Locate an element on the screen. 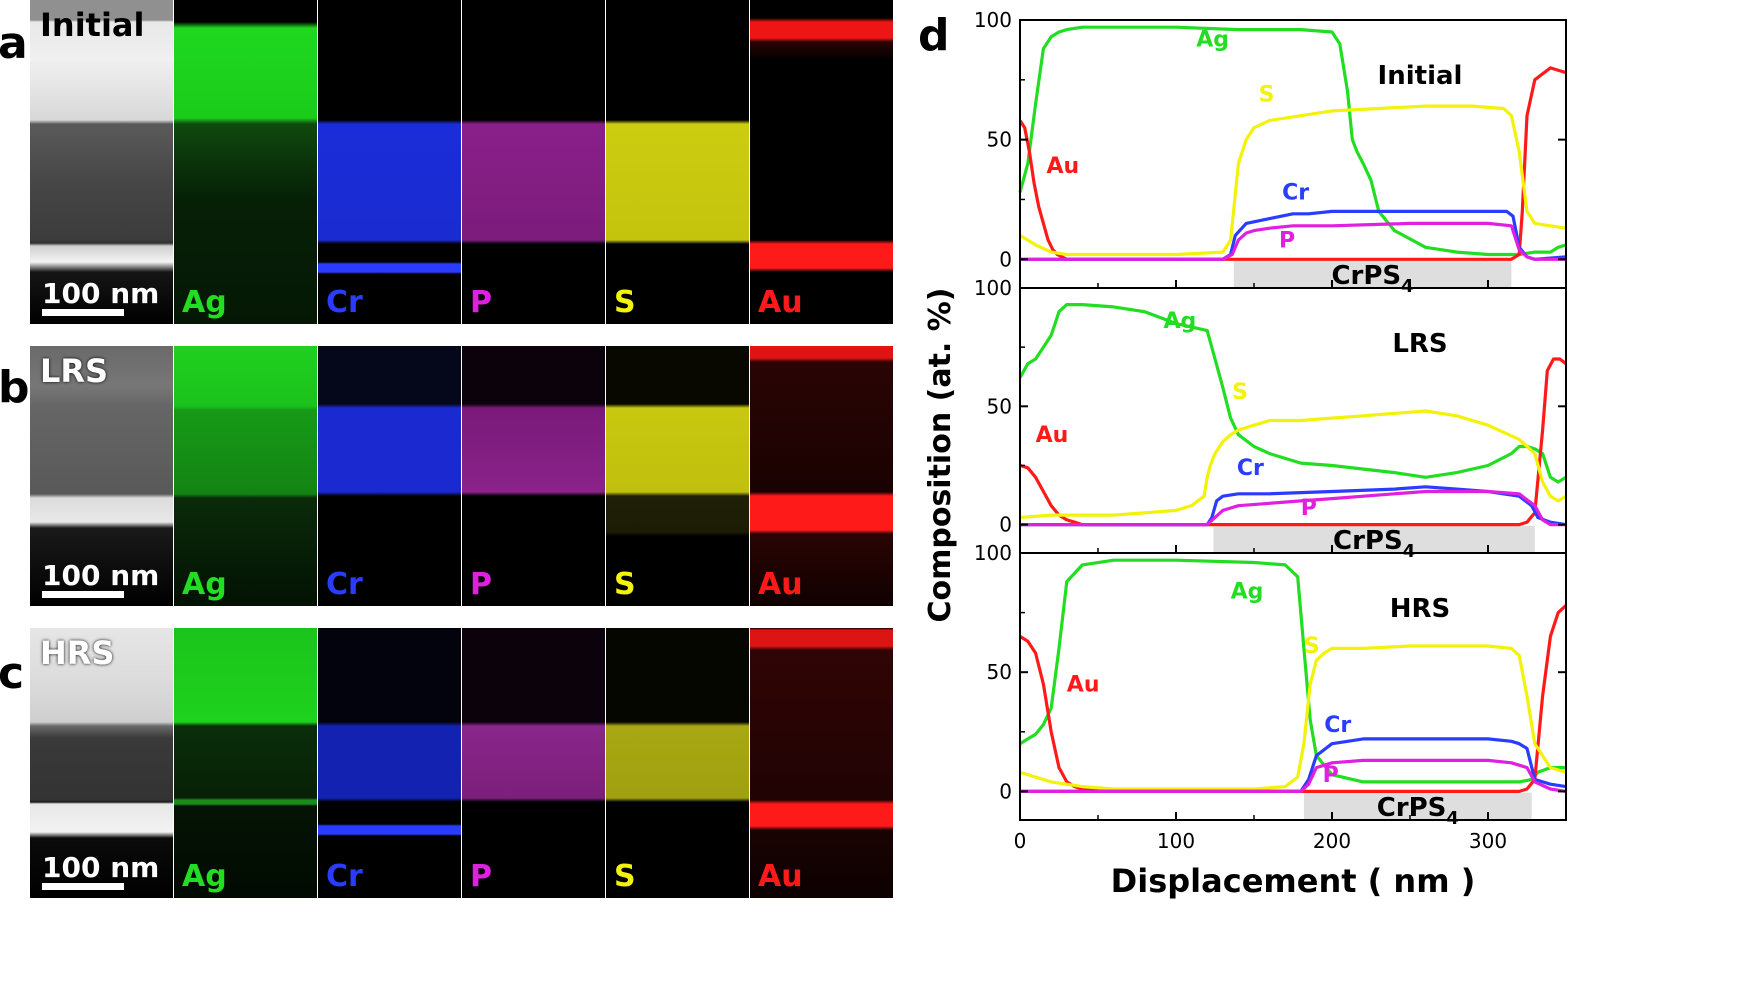 The width and height of the screenshot is (1743, 1003). x-tick-label: 0 is located at coordinates (1020, 841).